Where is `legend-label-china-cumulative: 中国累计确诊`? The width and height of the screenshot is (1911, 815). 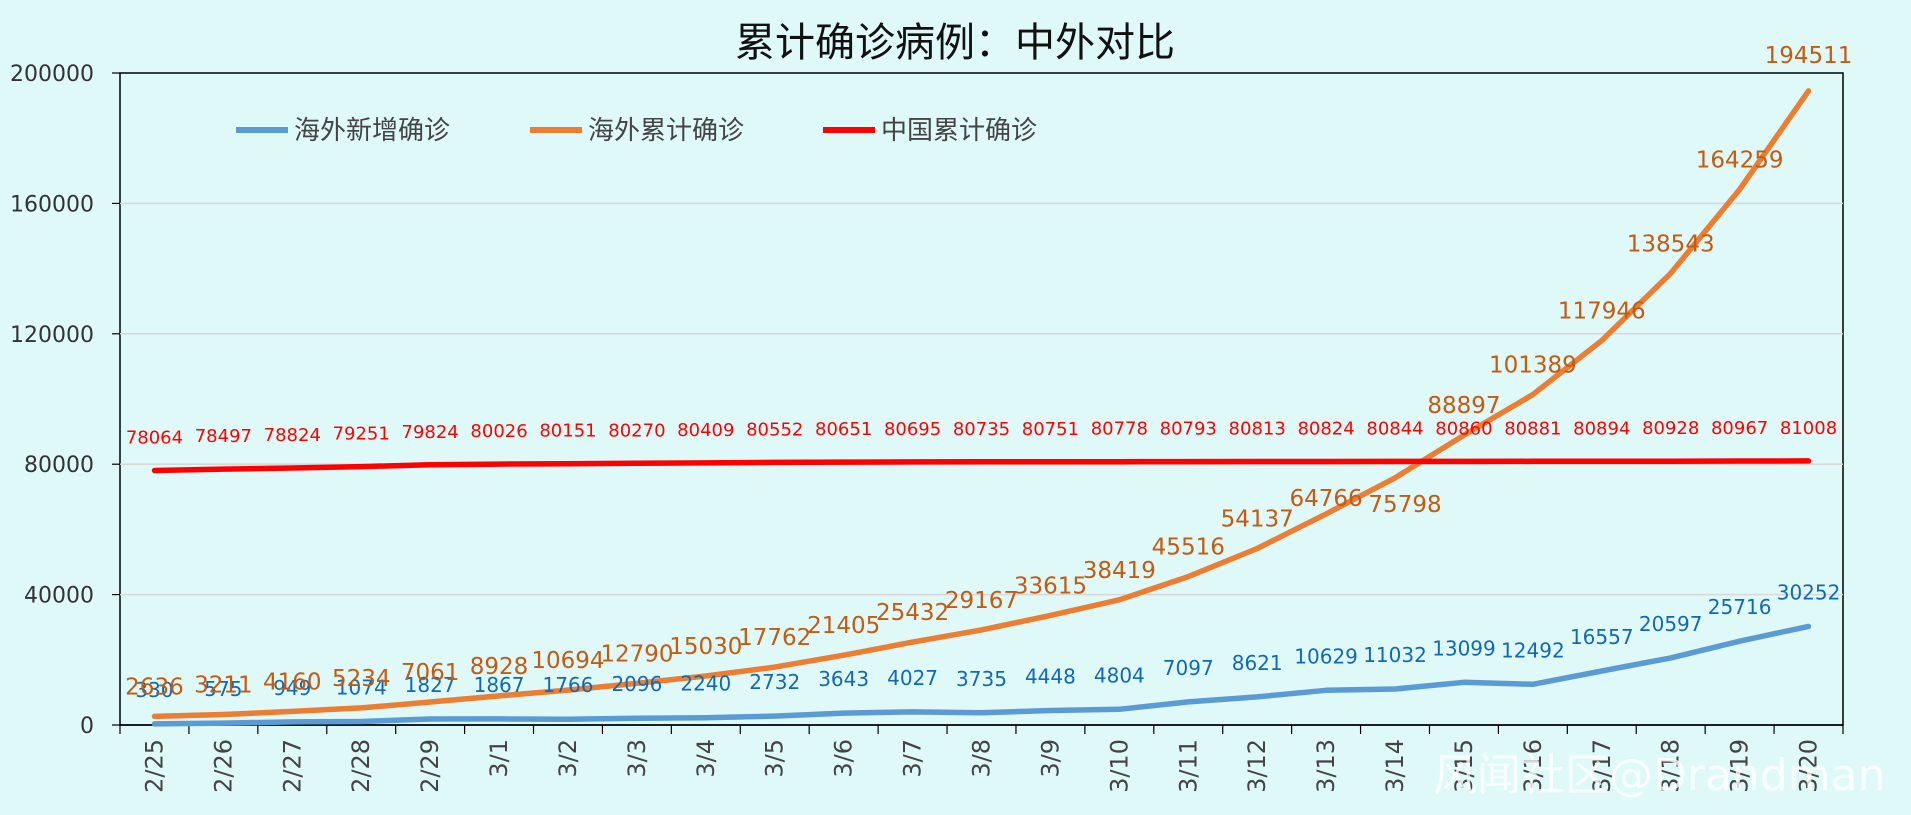
legend-label-china-cumulative: 中国累计确诊 is located at coordinates (959, 131).